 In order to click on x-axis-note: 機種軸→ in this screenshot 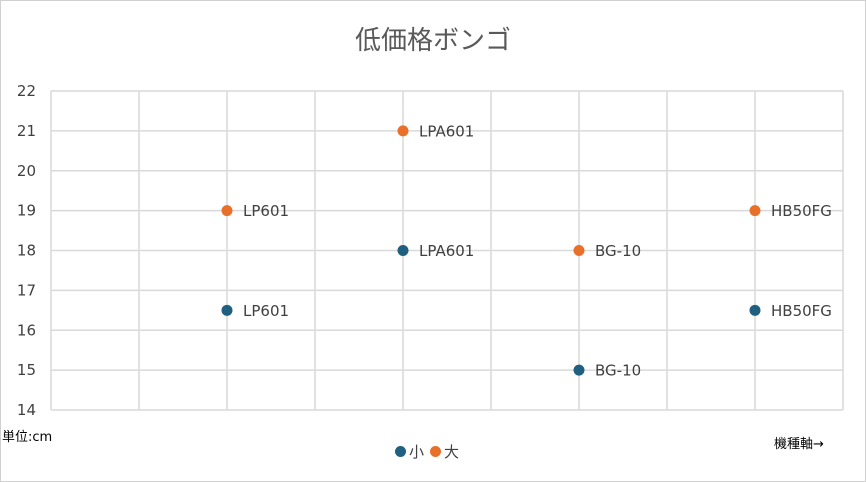, I will do `click(799, 444)`.